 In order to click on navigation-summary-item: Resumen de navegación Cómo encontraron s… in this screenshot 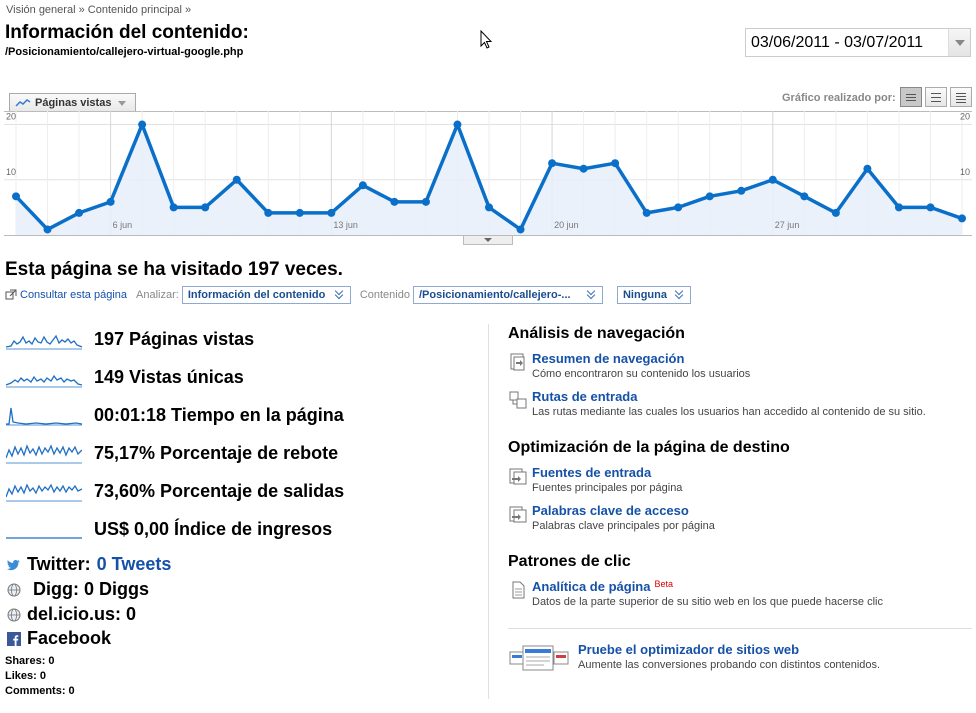, I will do `click(629, 365)`.